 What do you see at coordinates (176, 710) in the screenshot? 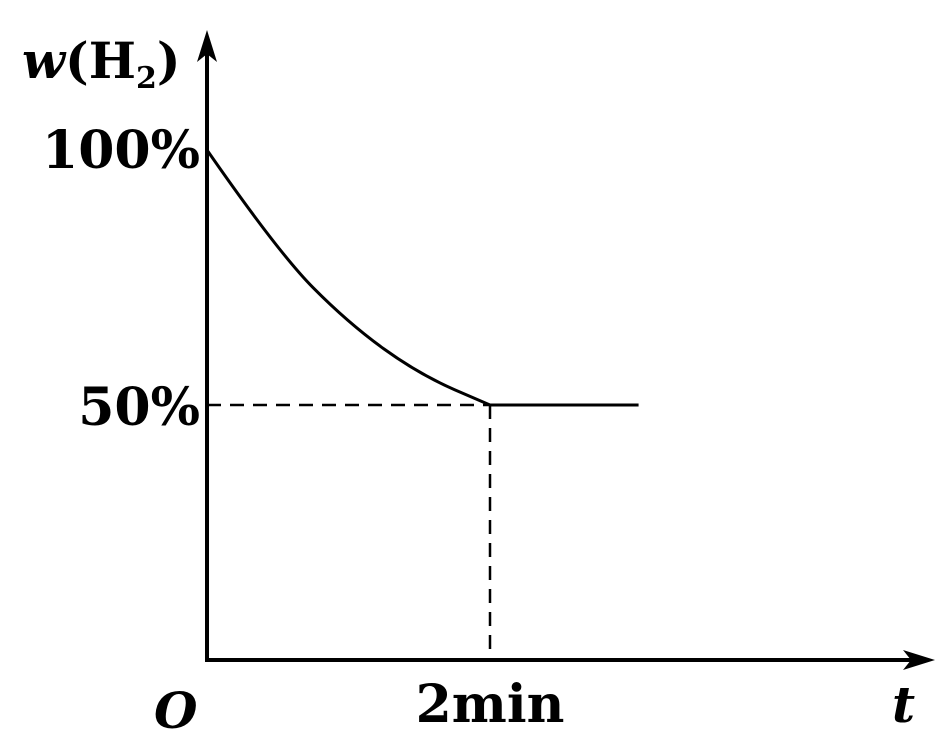
I see `origin-label: O` at bounding box center [176, 710].